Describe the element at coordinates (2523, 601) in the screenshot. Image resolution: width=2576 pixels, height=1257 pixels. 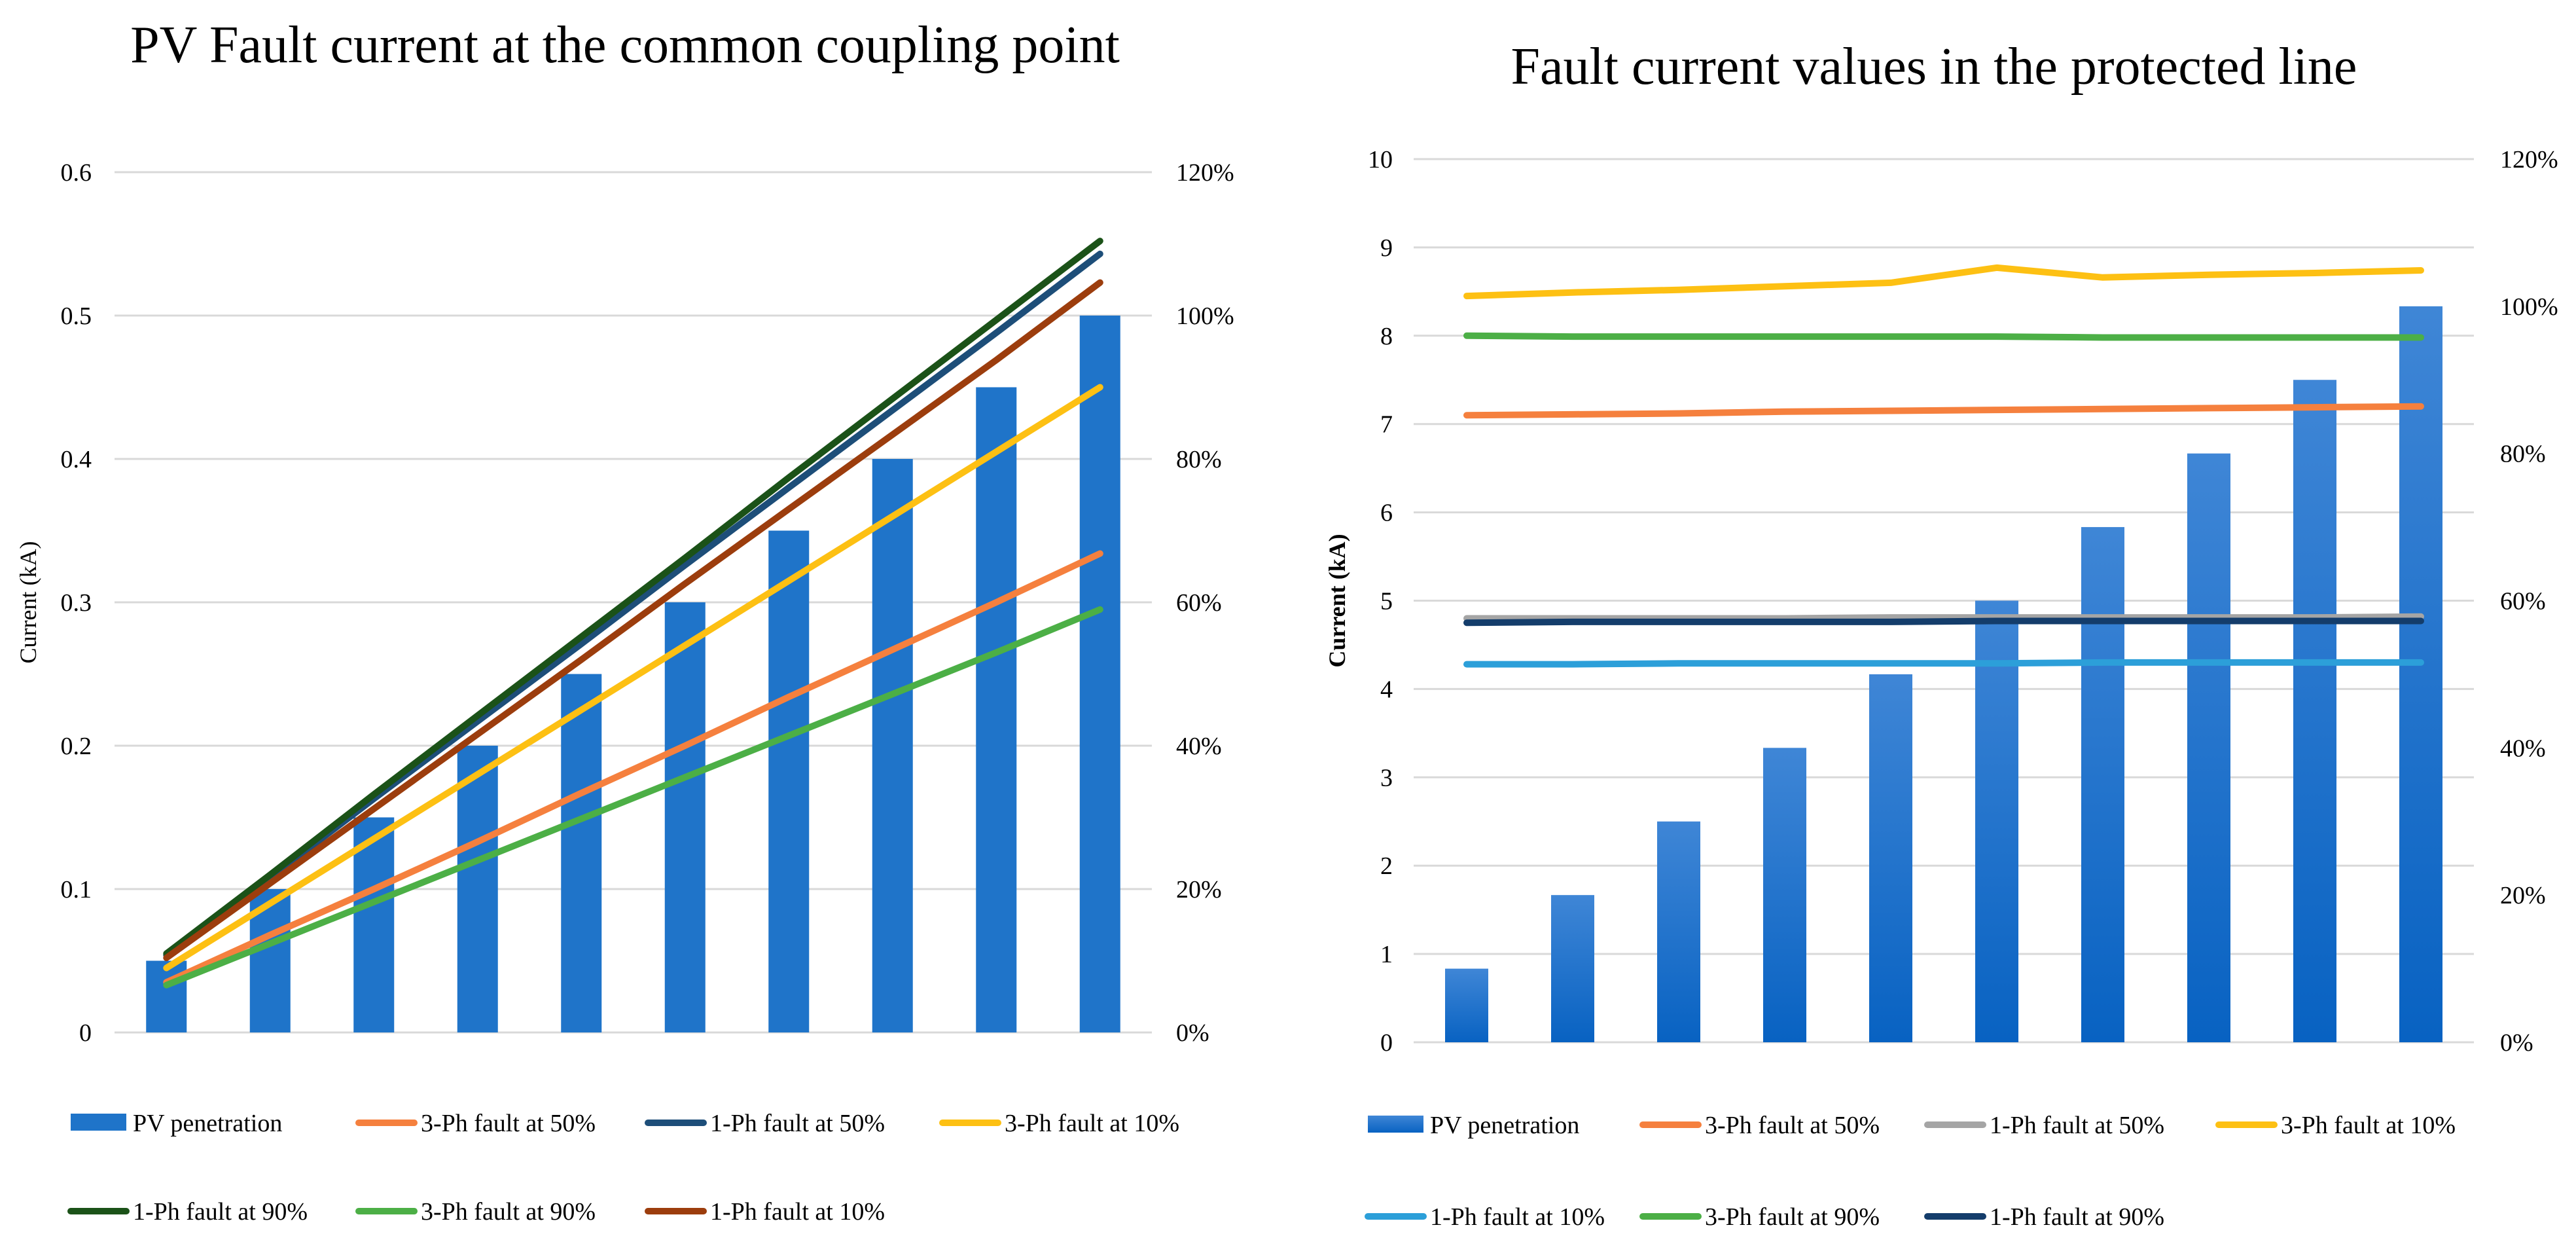
I see `y2-tick-label: 60%` at that location.